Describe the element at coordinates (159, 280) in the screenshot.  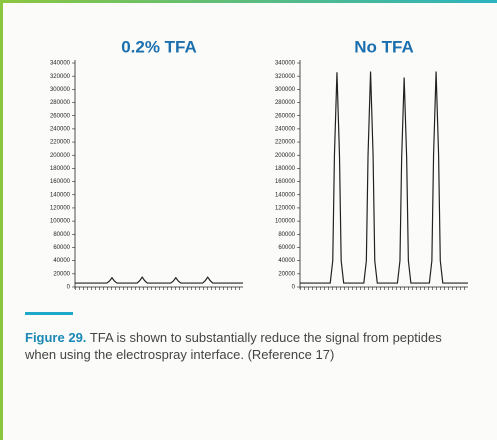
I see `trace` at that location.